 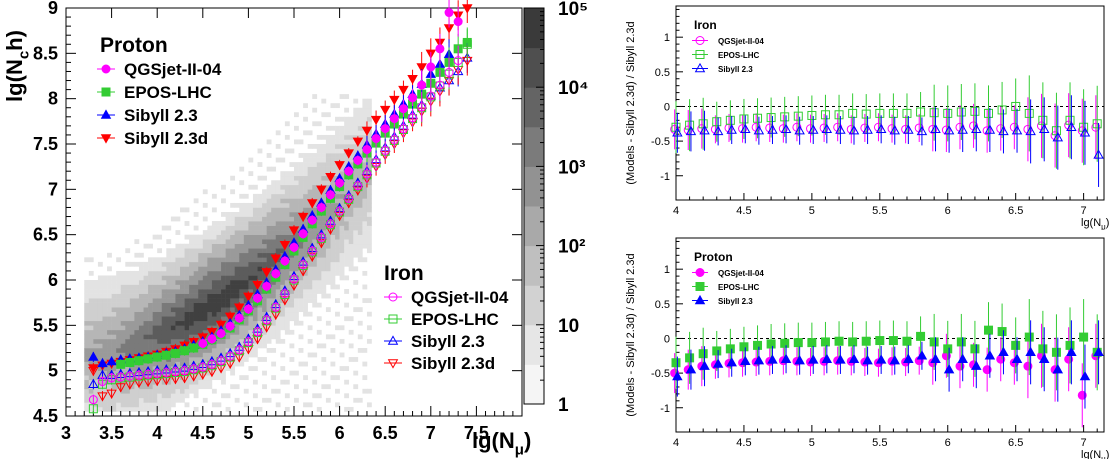 What do you see at coordinates (534, 206) in the screenshot?
I see `colorbar` at bounding box center [534, 206].